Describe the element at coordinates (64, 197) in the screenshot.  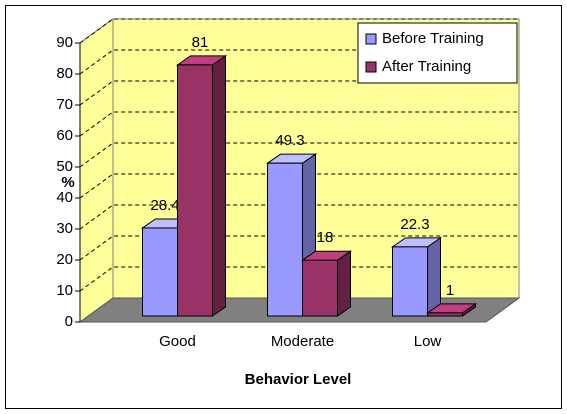
I see `y-tick-label: 40` at that location.